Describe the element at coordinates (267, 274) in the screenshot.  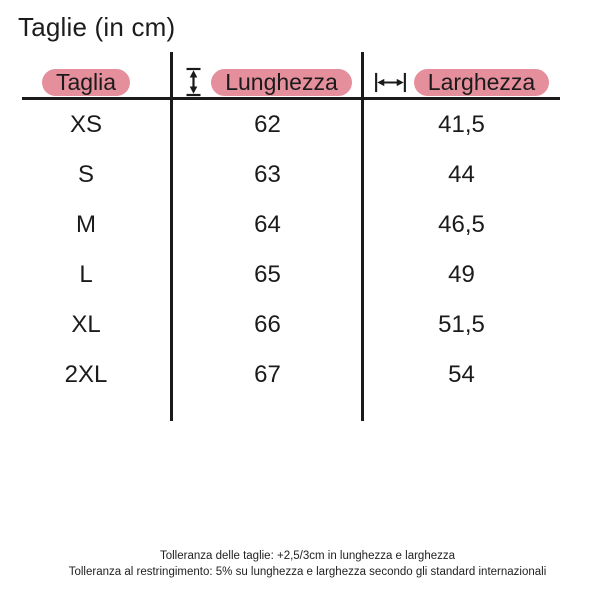
I see `length-cell: 65` at that location.